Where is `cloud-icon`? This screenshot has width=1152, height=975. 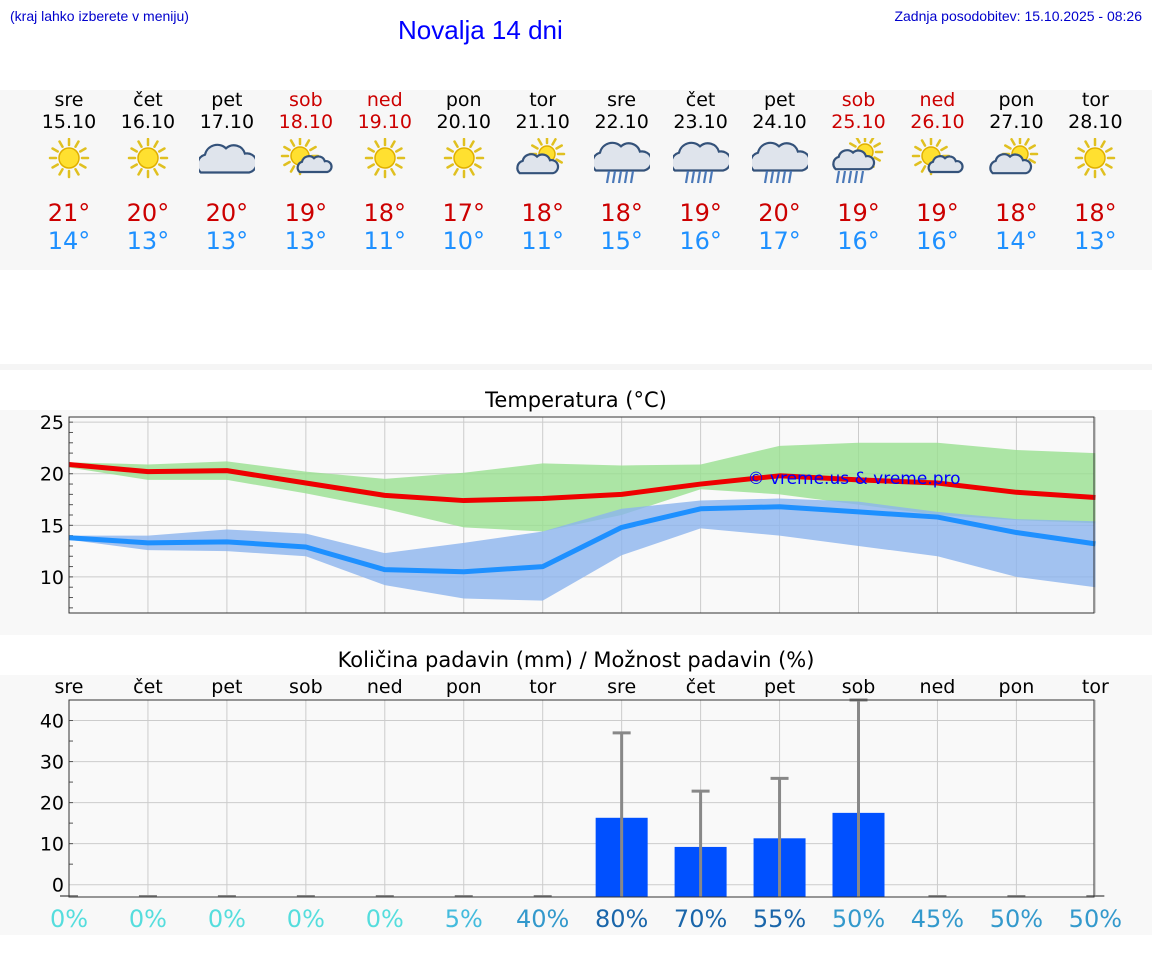
cloud-icon is located at coordinates (226, 158).